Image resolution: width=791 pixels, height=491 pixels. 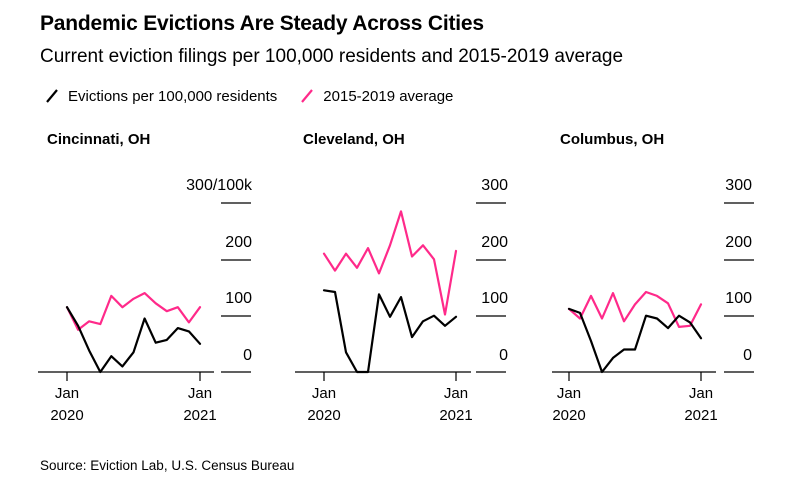 What do you see at coordinates (354, 139) in the screenshot?
I see `panel-title-cleveland: Cleveland, OH` at bounding box center [354, 139].